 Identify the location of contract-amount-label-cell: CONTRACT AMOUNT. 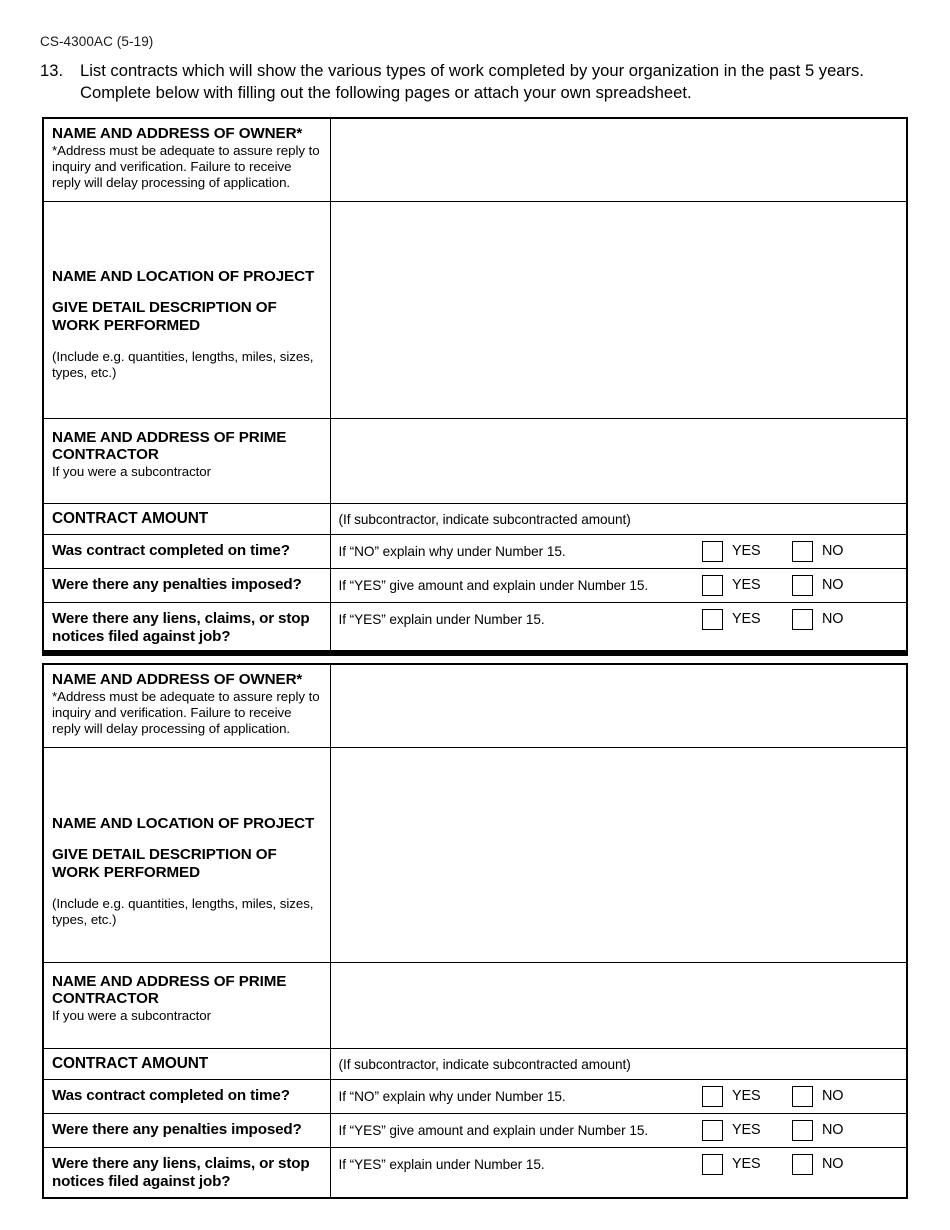
(187, 1063).